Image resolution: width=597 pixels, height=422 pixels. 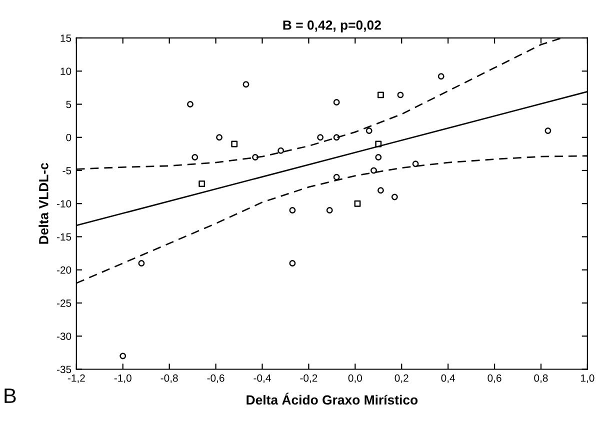 What do you see at coordinates (332, 398) in the screenshot?
I see `x-axis-title: Delta Ácido Graxo Mirístico` at bounding box center [332, 398].